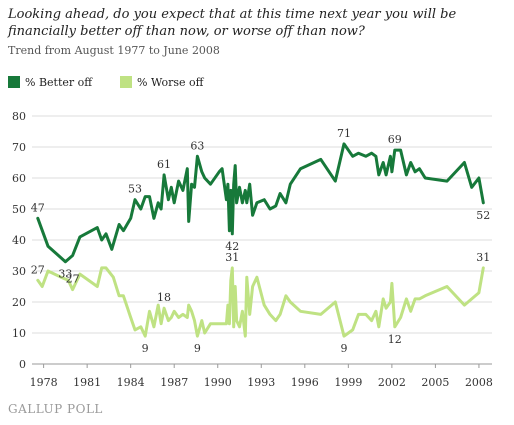 This screenshot has height=425, width=514. Describe the element at coordinates (14, 82) in the screenshot. I see `legend-swatch-better-off` at that location.